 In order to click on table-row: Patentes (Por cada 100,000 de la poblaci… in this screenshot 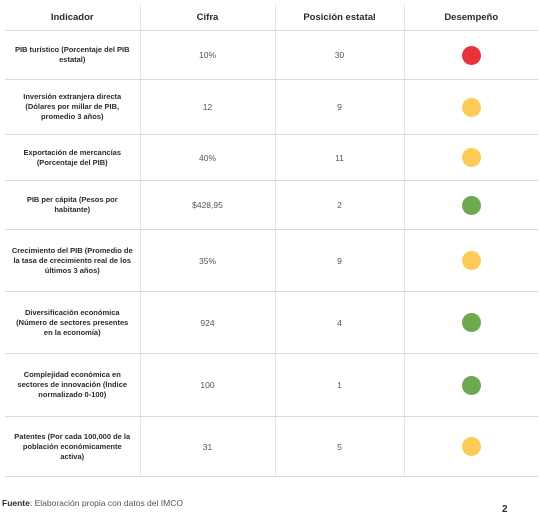, I will do `click(271, 446)`.